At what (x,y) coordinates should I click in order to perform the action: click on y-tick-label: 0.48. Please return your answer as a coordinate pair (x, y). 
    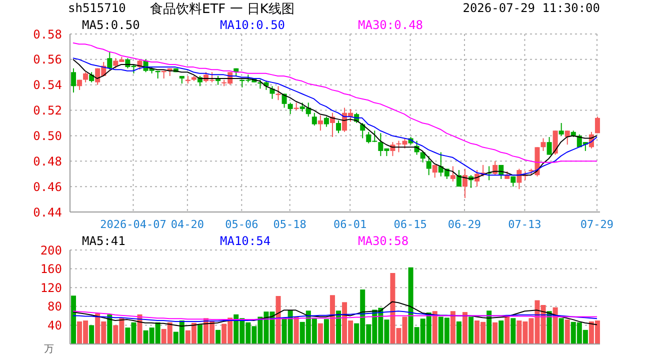
    Looking at the image, I should click on (47, 161).